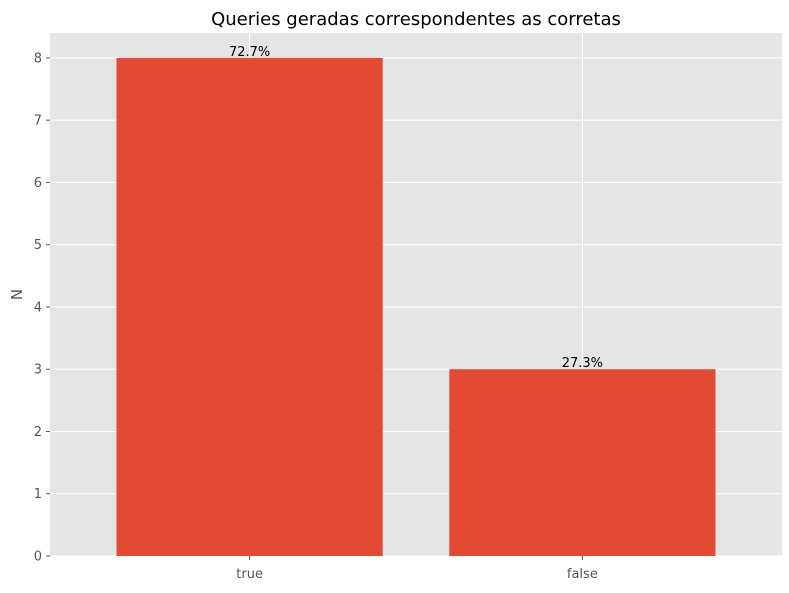  I want to click on x-tick-label: true, so click(249, 574).